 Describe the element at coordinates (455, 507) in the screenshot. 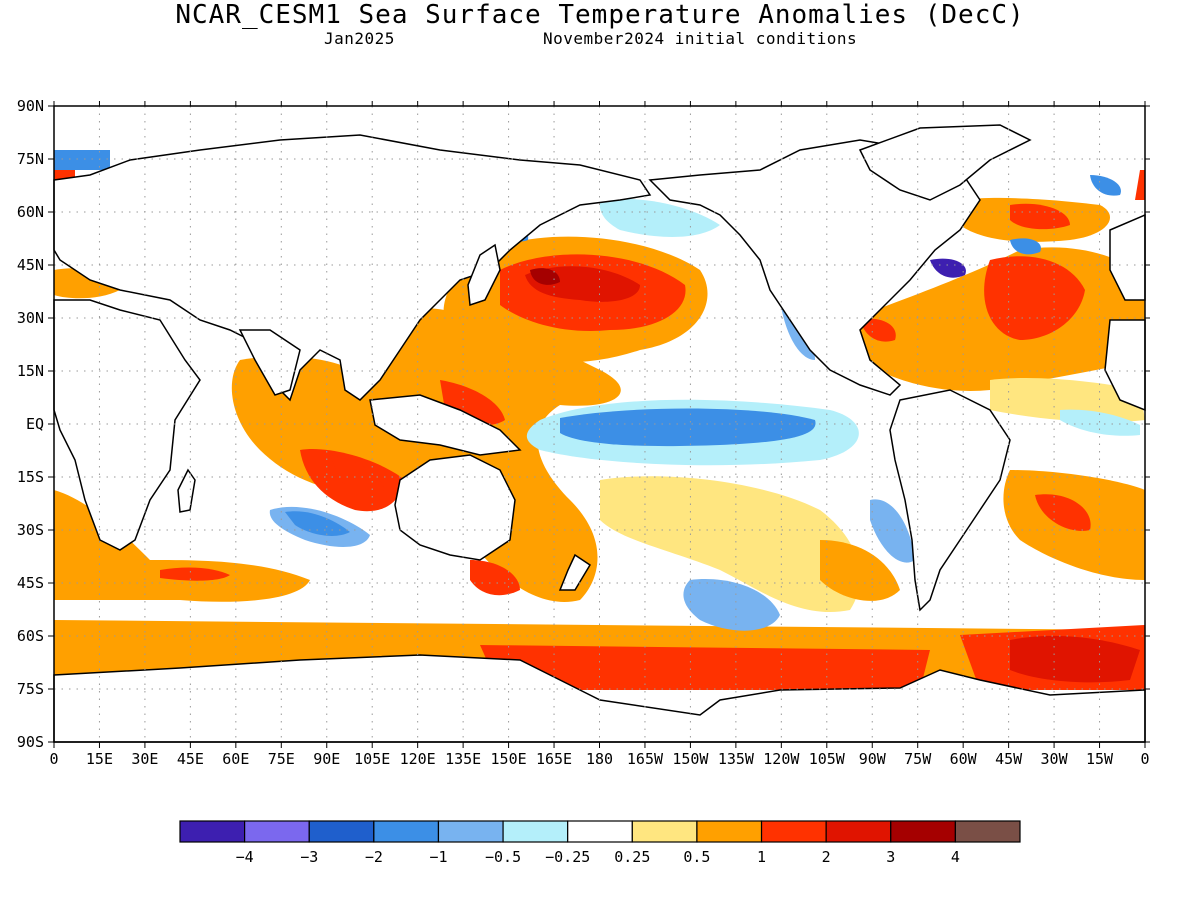

I see `australia-landmass` at that location.